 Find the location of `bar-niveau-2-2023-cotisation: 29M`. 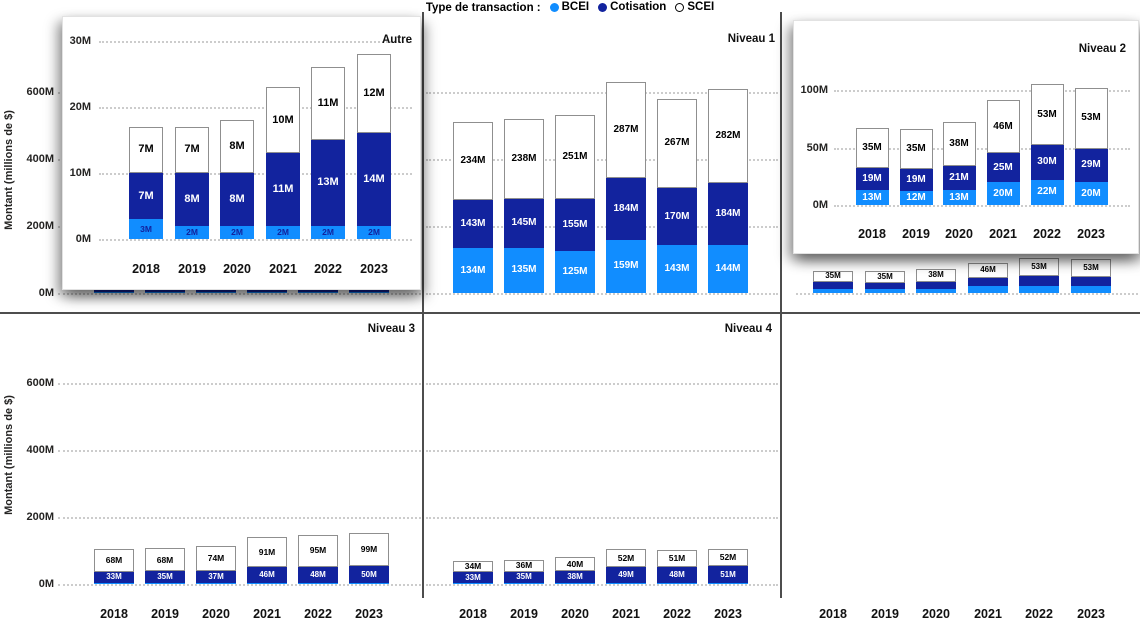

bar-niveau-2-2023-cotisation: 29M is located at coordinates (1091, 165).